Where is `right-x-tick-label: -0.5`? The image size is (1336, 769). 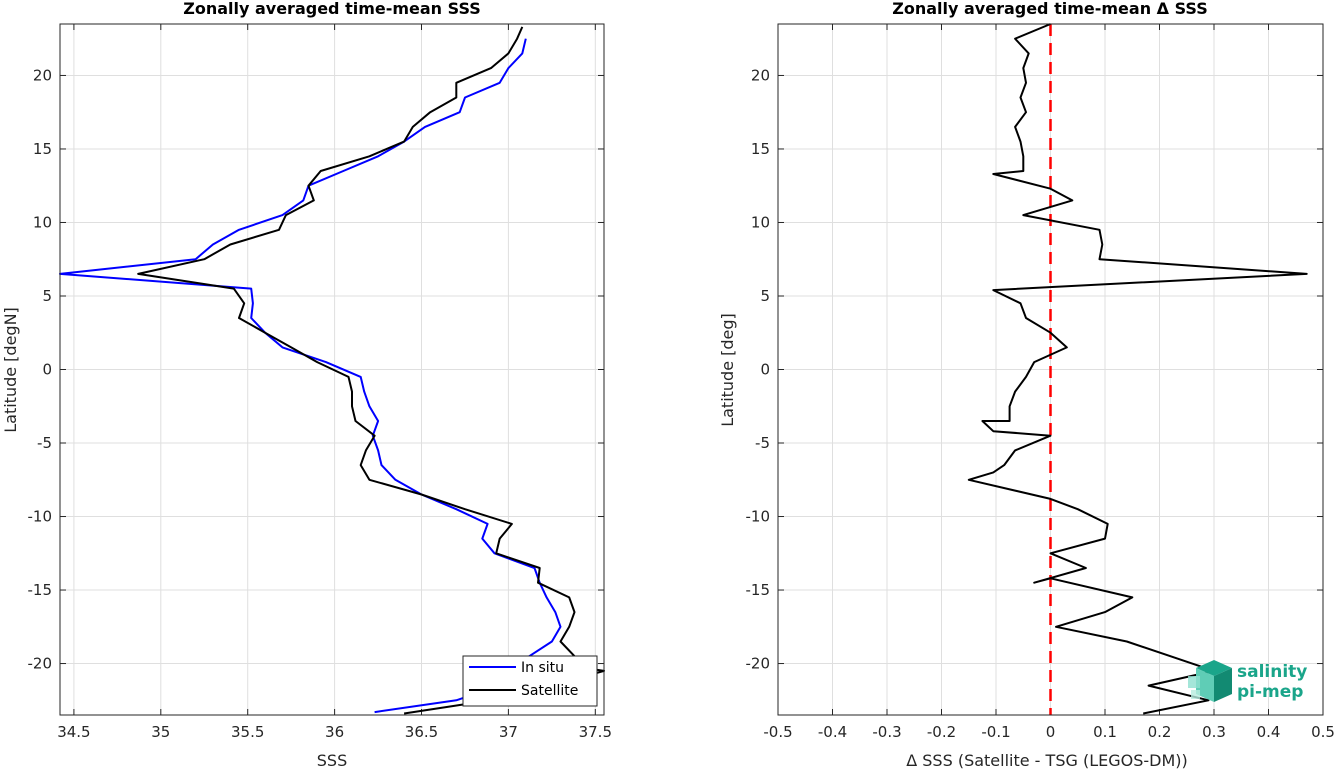 right-x-tick-label: -0.5 is located at coordinates (777, 732).